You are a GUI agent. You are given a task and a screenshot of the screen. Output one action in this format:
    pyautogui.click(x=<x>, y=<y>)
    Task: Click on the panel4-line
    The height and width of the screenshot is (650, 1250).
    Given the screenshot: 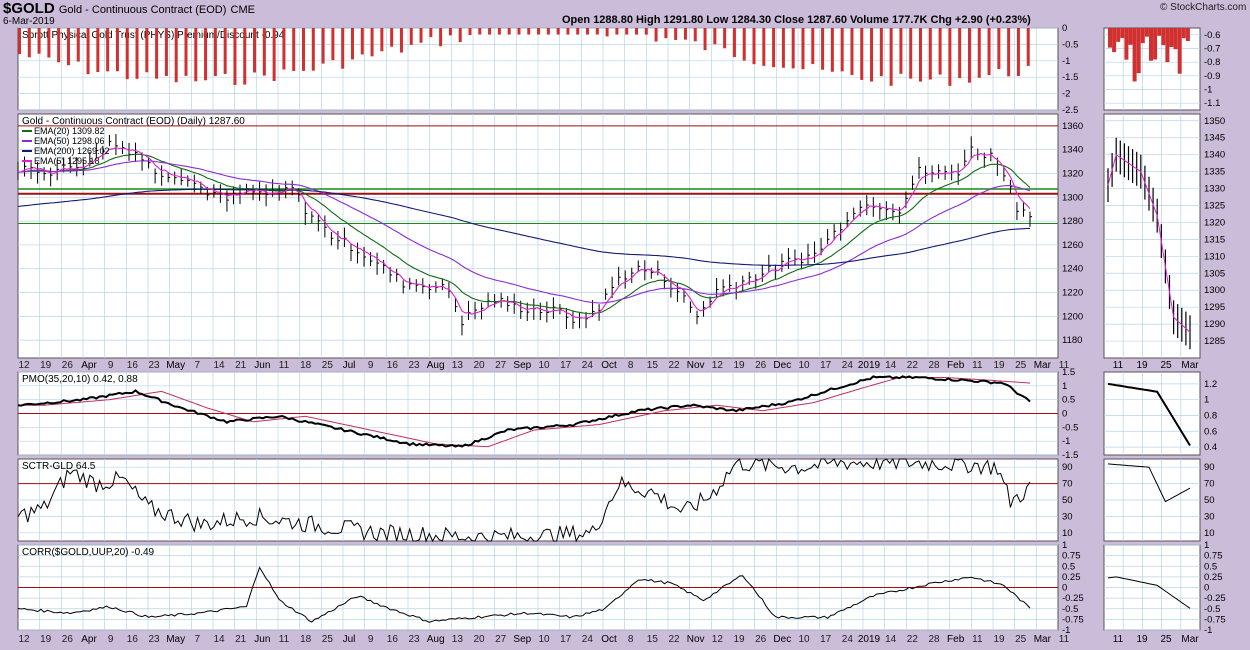 What is the action you would take?
    pyautogui.click(x=524, y=594)
    